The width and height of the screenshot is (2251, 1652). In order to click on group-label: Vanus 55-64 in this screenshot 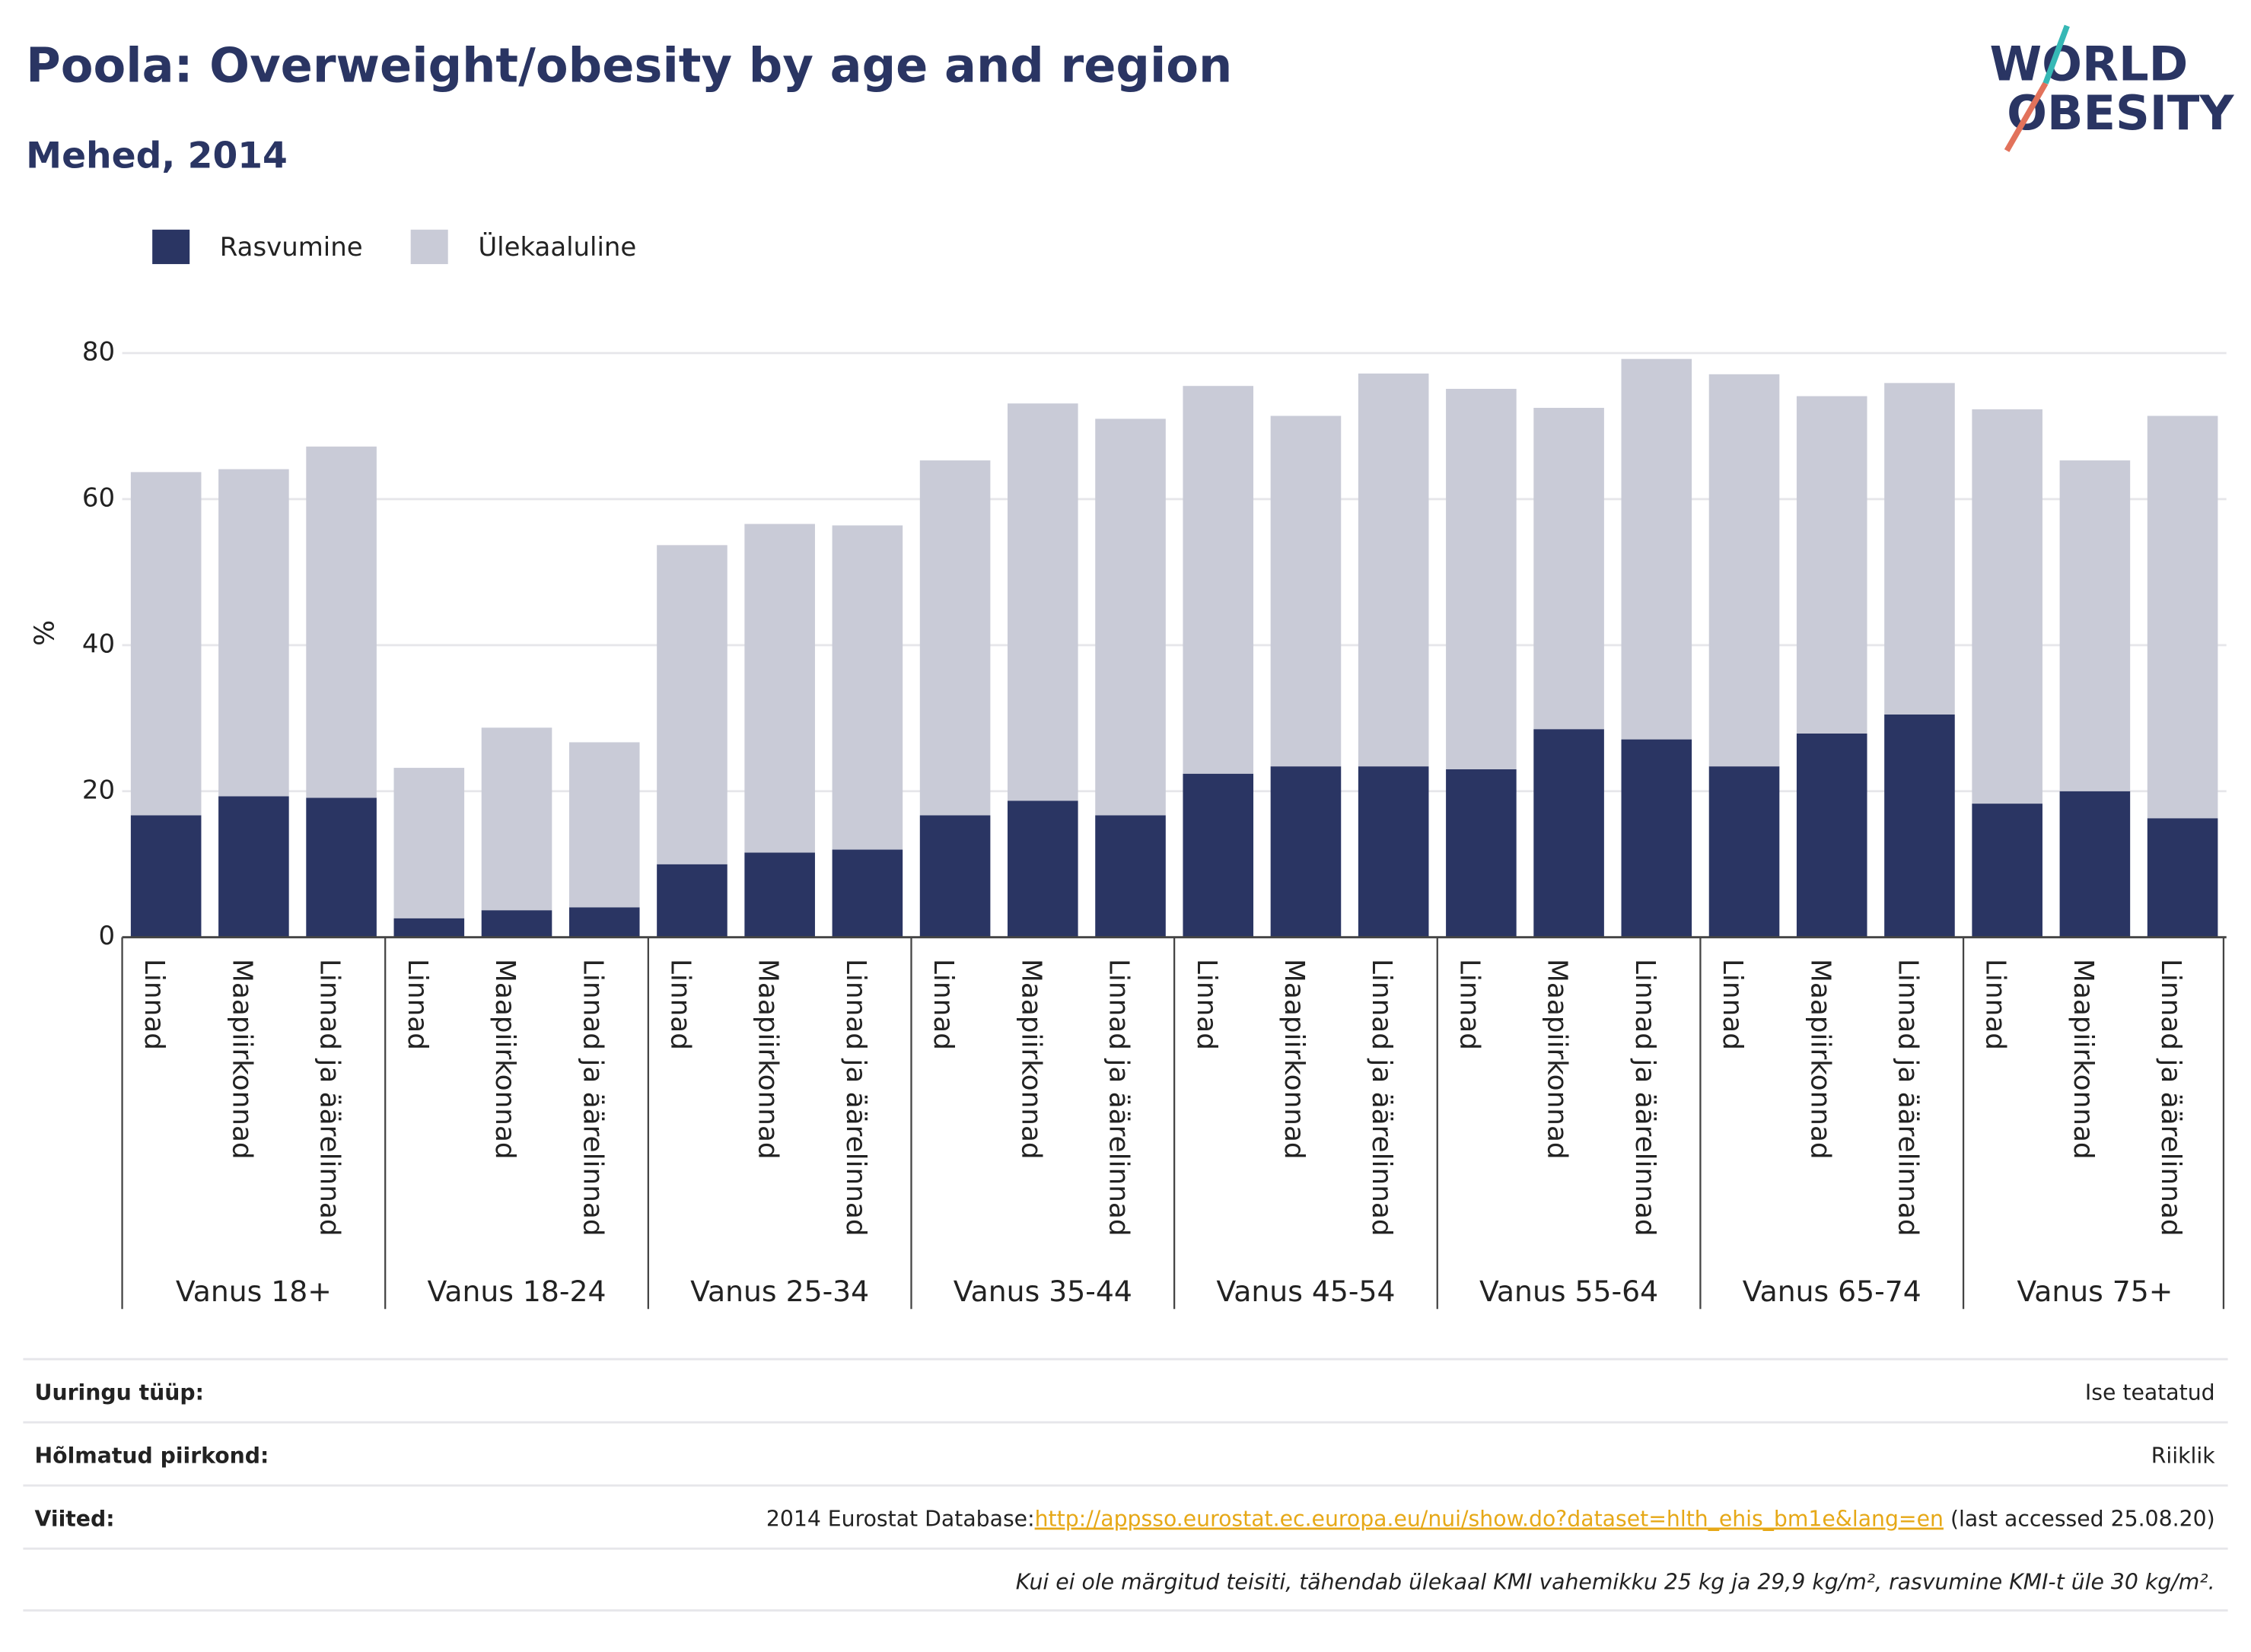, I will do `click(1568, 1291)`.